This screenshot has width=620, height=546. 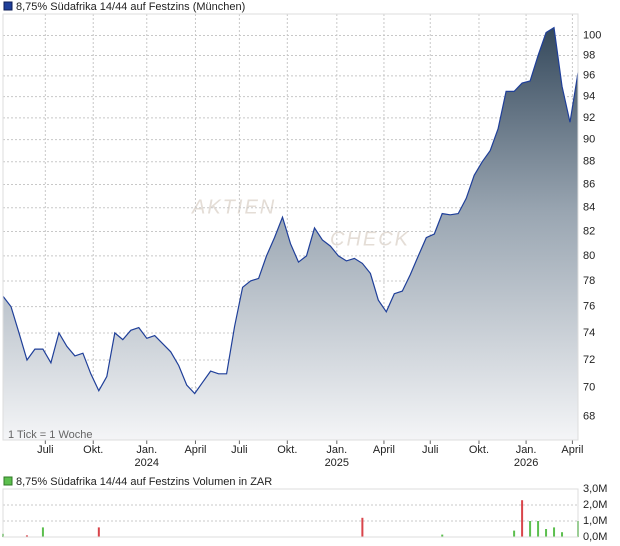 What do you see at coordinates (526, 463) in the screenshot?
I see `x-year-label: 2026` at bounding box center [526, 463].